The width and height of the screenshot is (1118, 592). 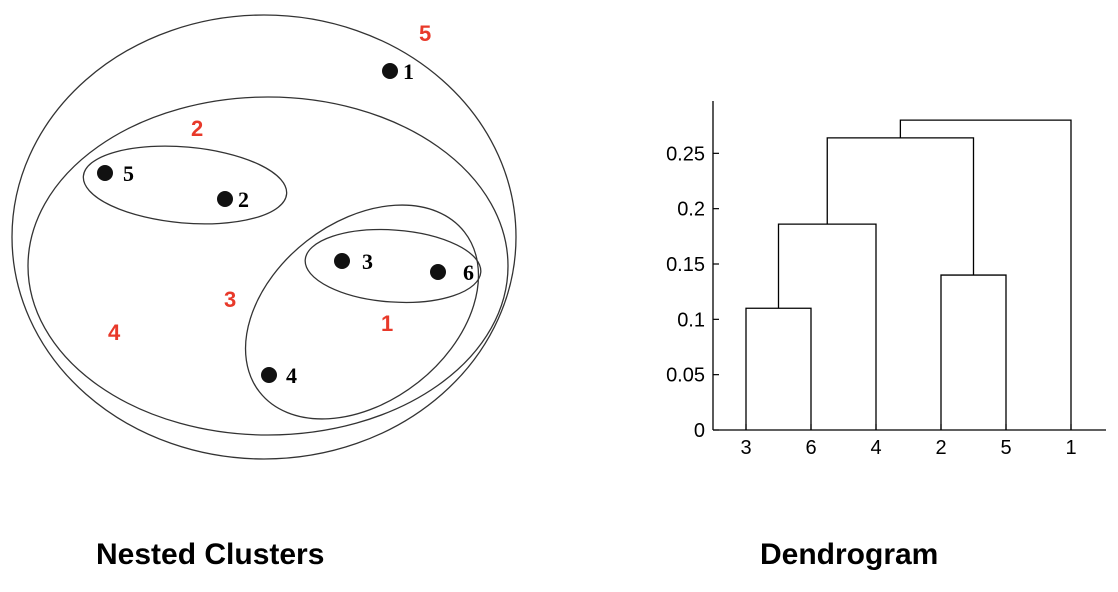 What do you see at coordinates (810, 448) in the screenshot?
I see `x-tick-label: 6` at bounding box center [810, 448].